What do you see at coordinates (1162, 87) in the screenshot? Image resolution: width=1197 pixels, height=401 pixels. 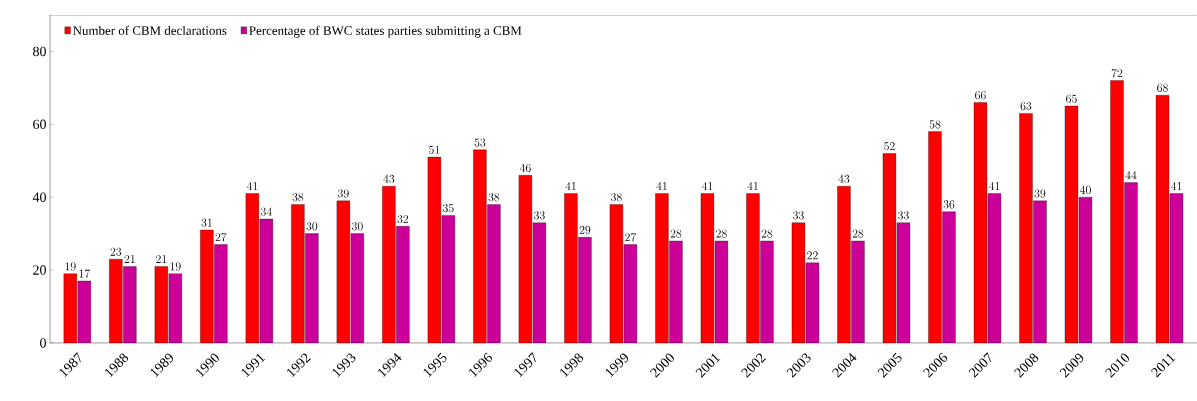 I see `data-label: 68` at bounding box center [1162, 87].